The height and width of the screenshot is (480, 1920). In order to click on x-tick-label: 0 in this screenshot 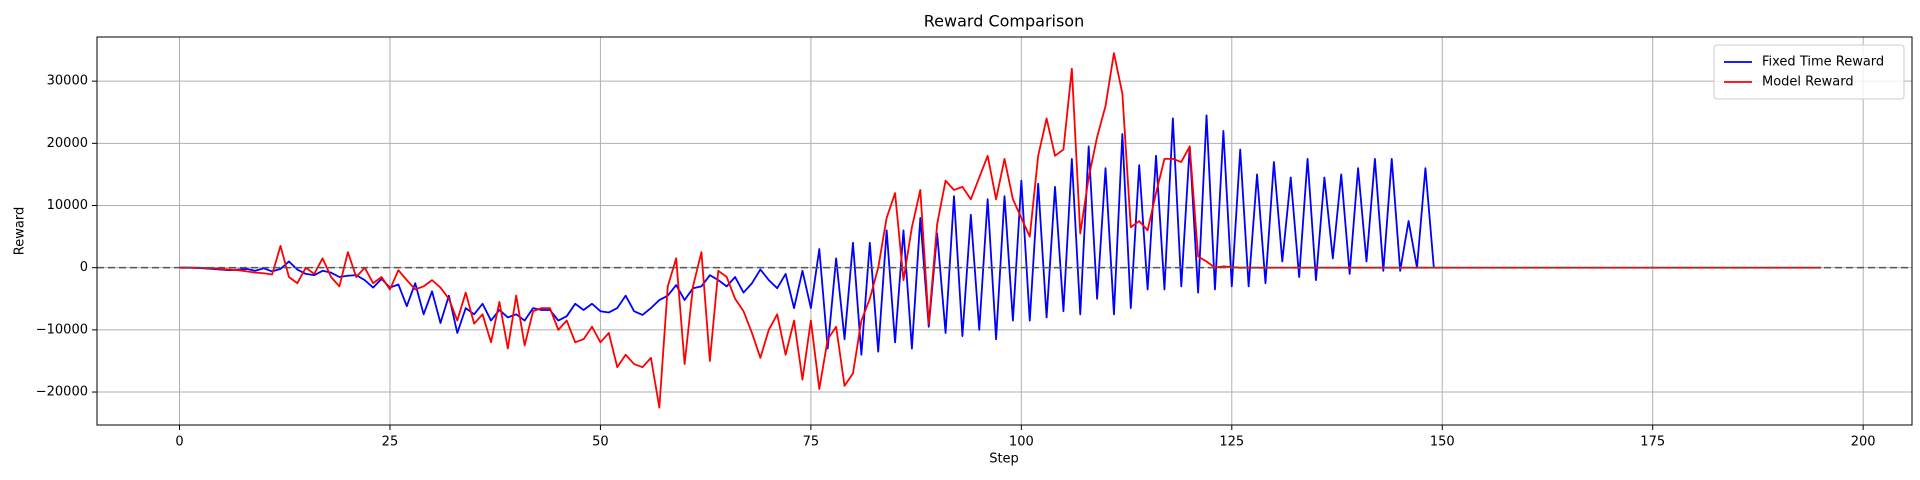, I will do `click(179, 442)`.